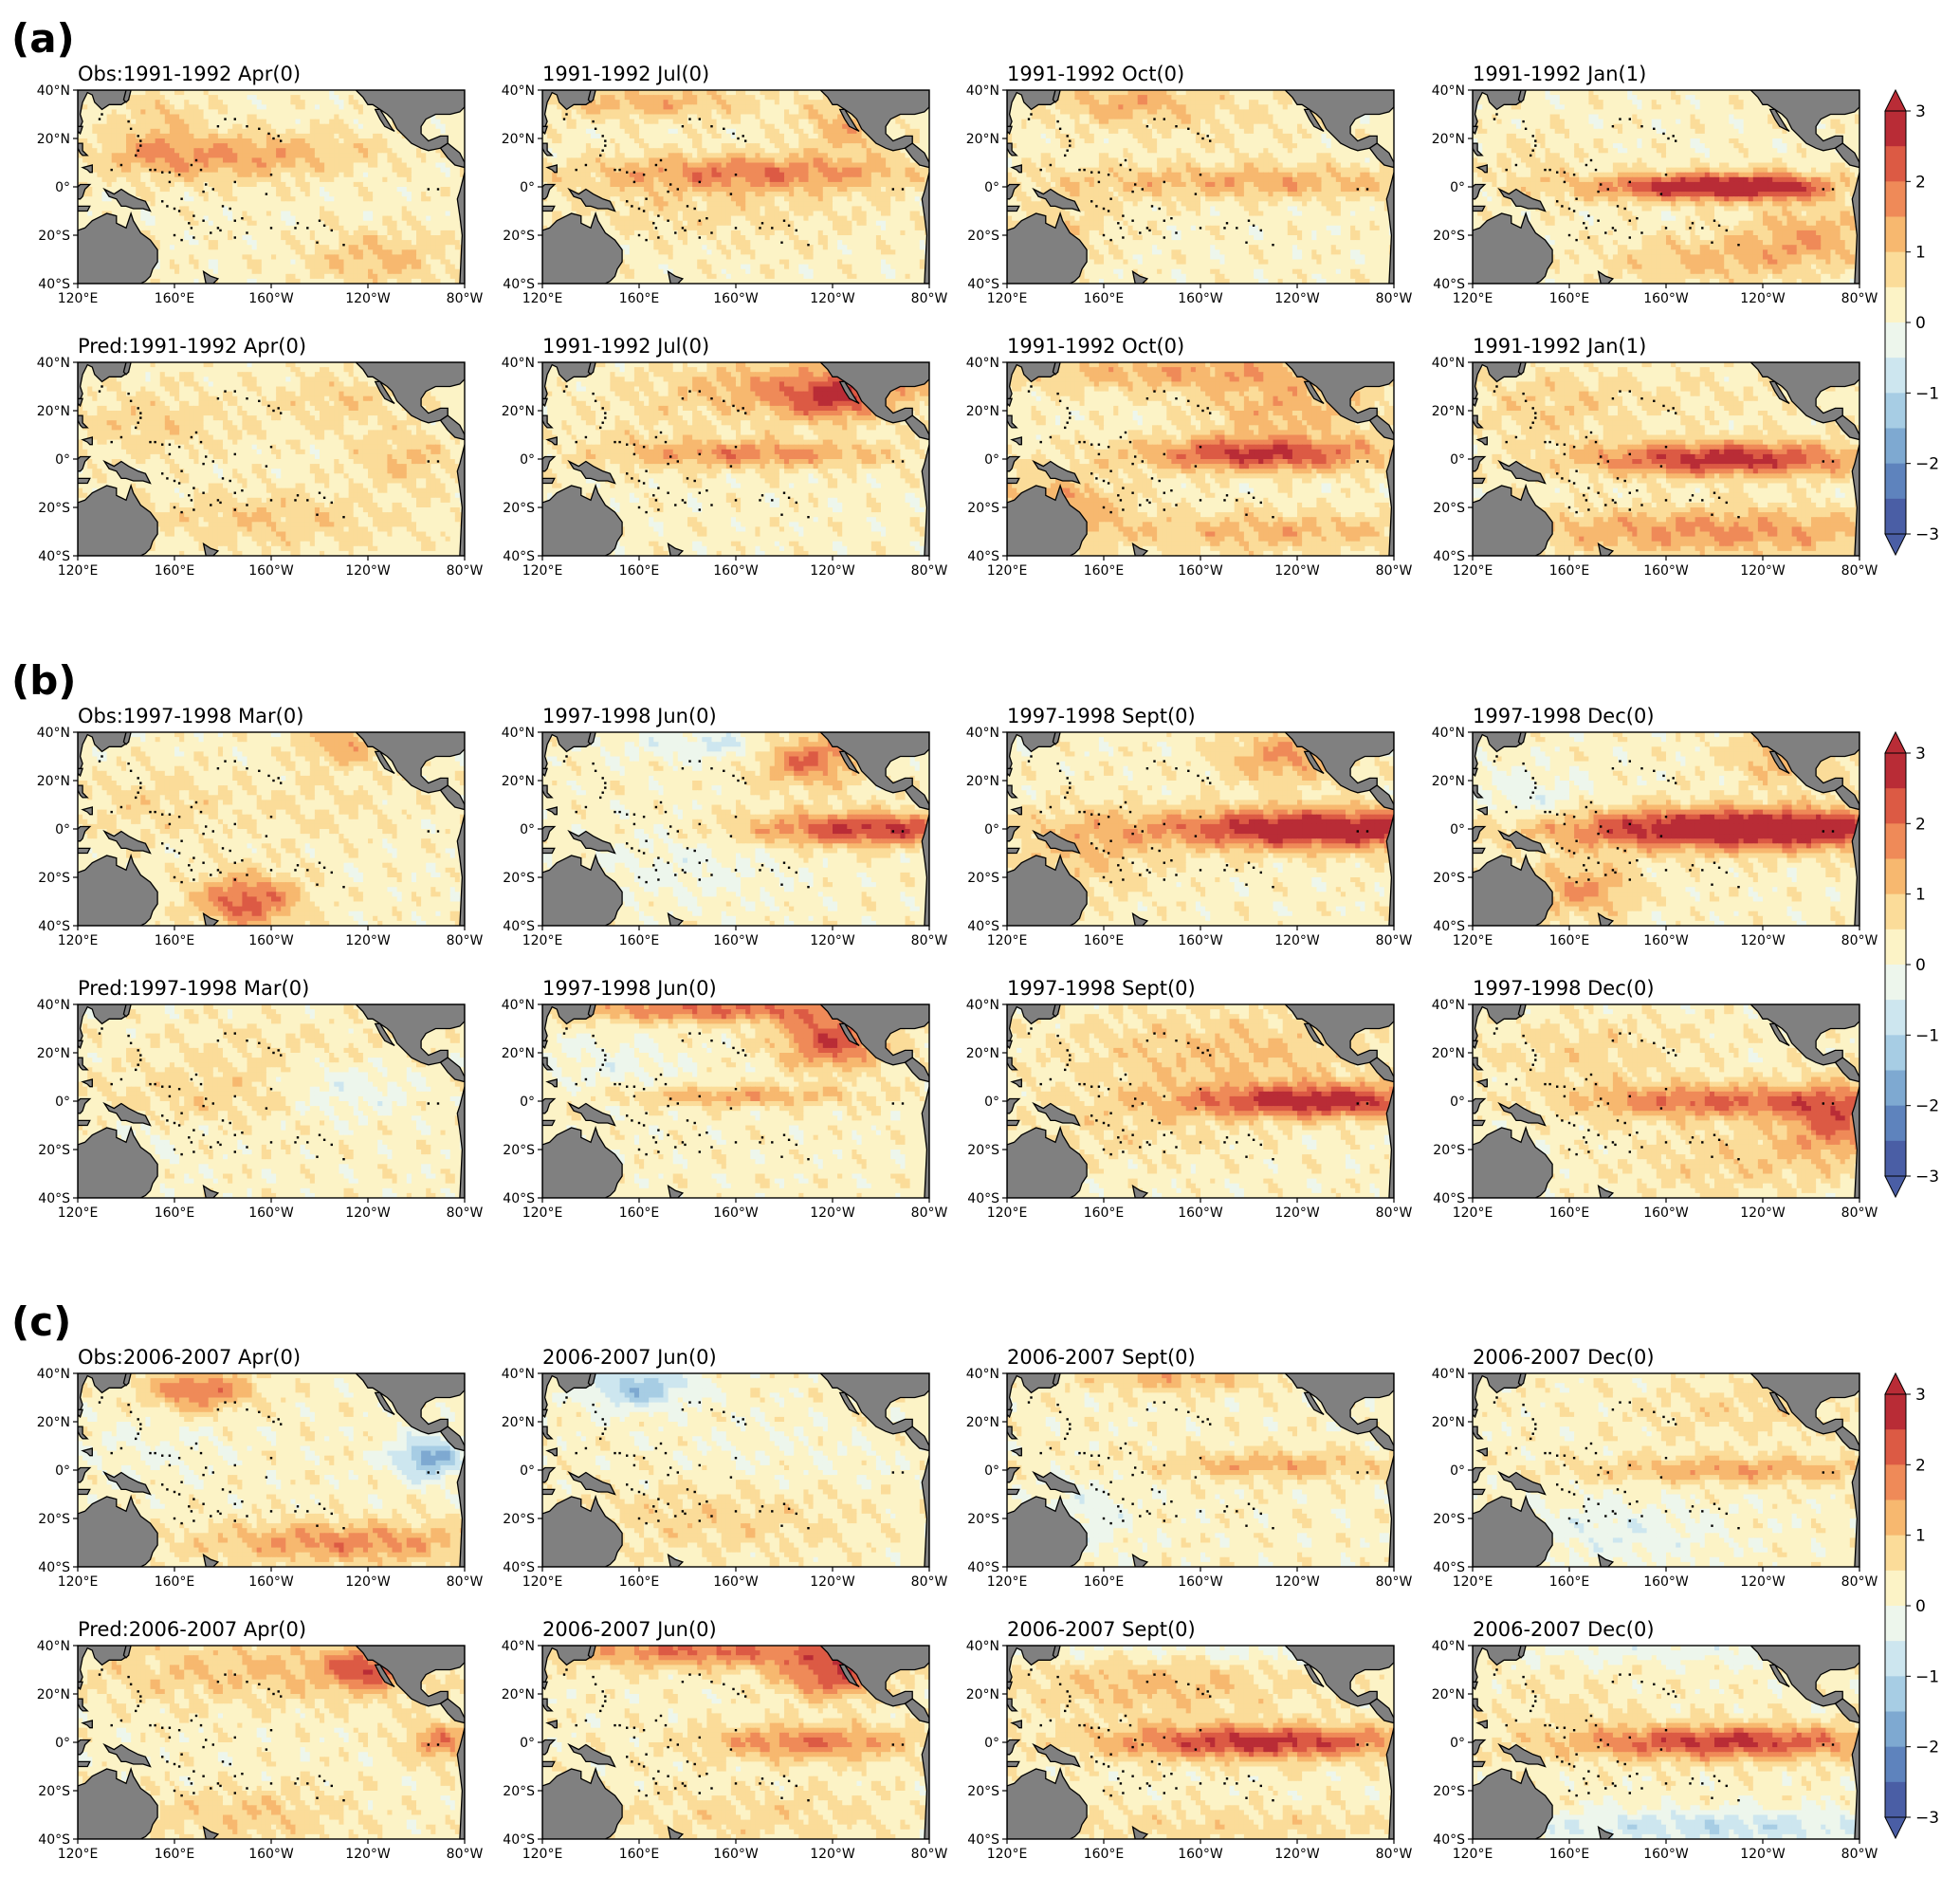  What do you see at coordinates (736, 298) in the screenshot?
I see `x-tick-label: 160°W` at bounding box center [736, 298].